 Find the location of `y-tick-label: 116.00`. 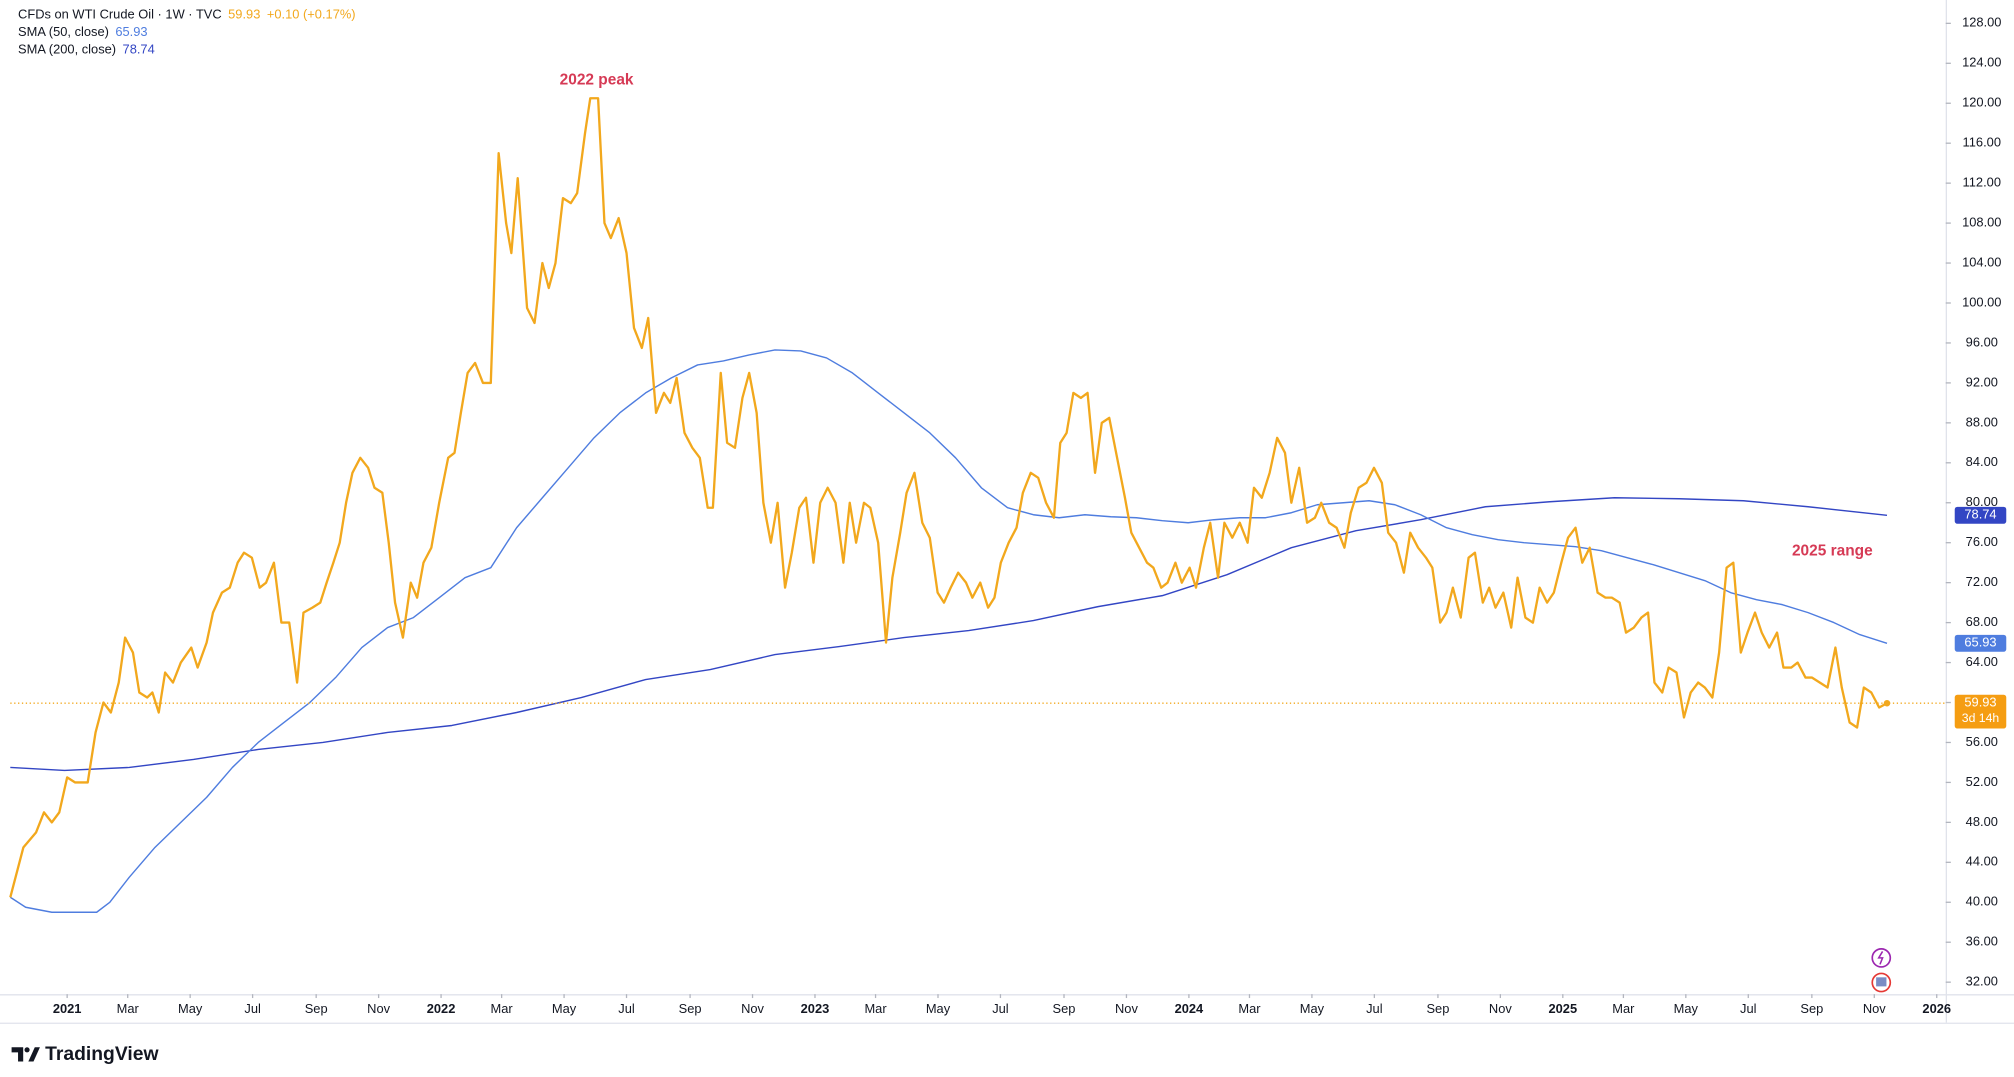

y-tick-label: 116.00 is located at coordinates (1982, 142).